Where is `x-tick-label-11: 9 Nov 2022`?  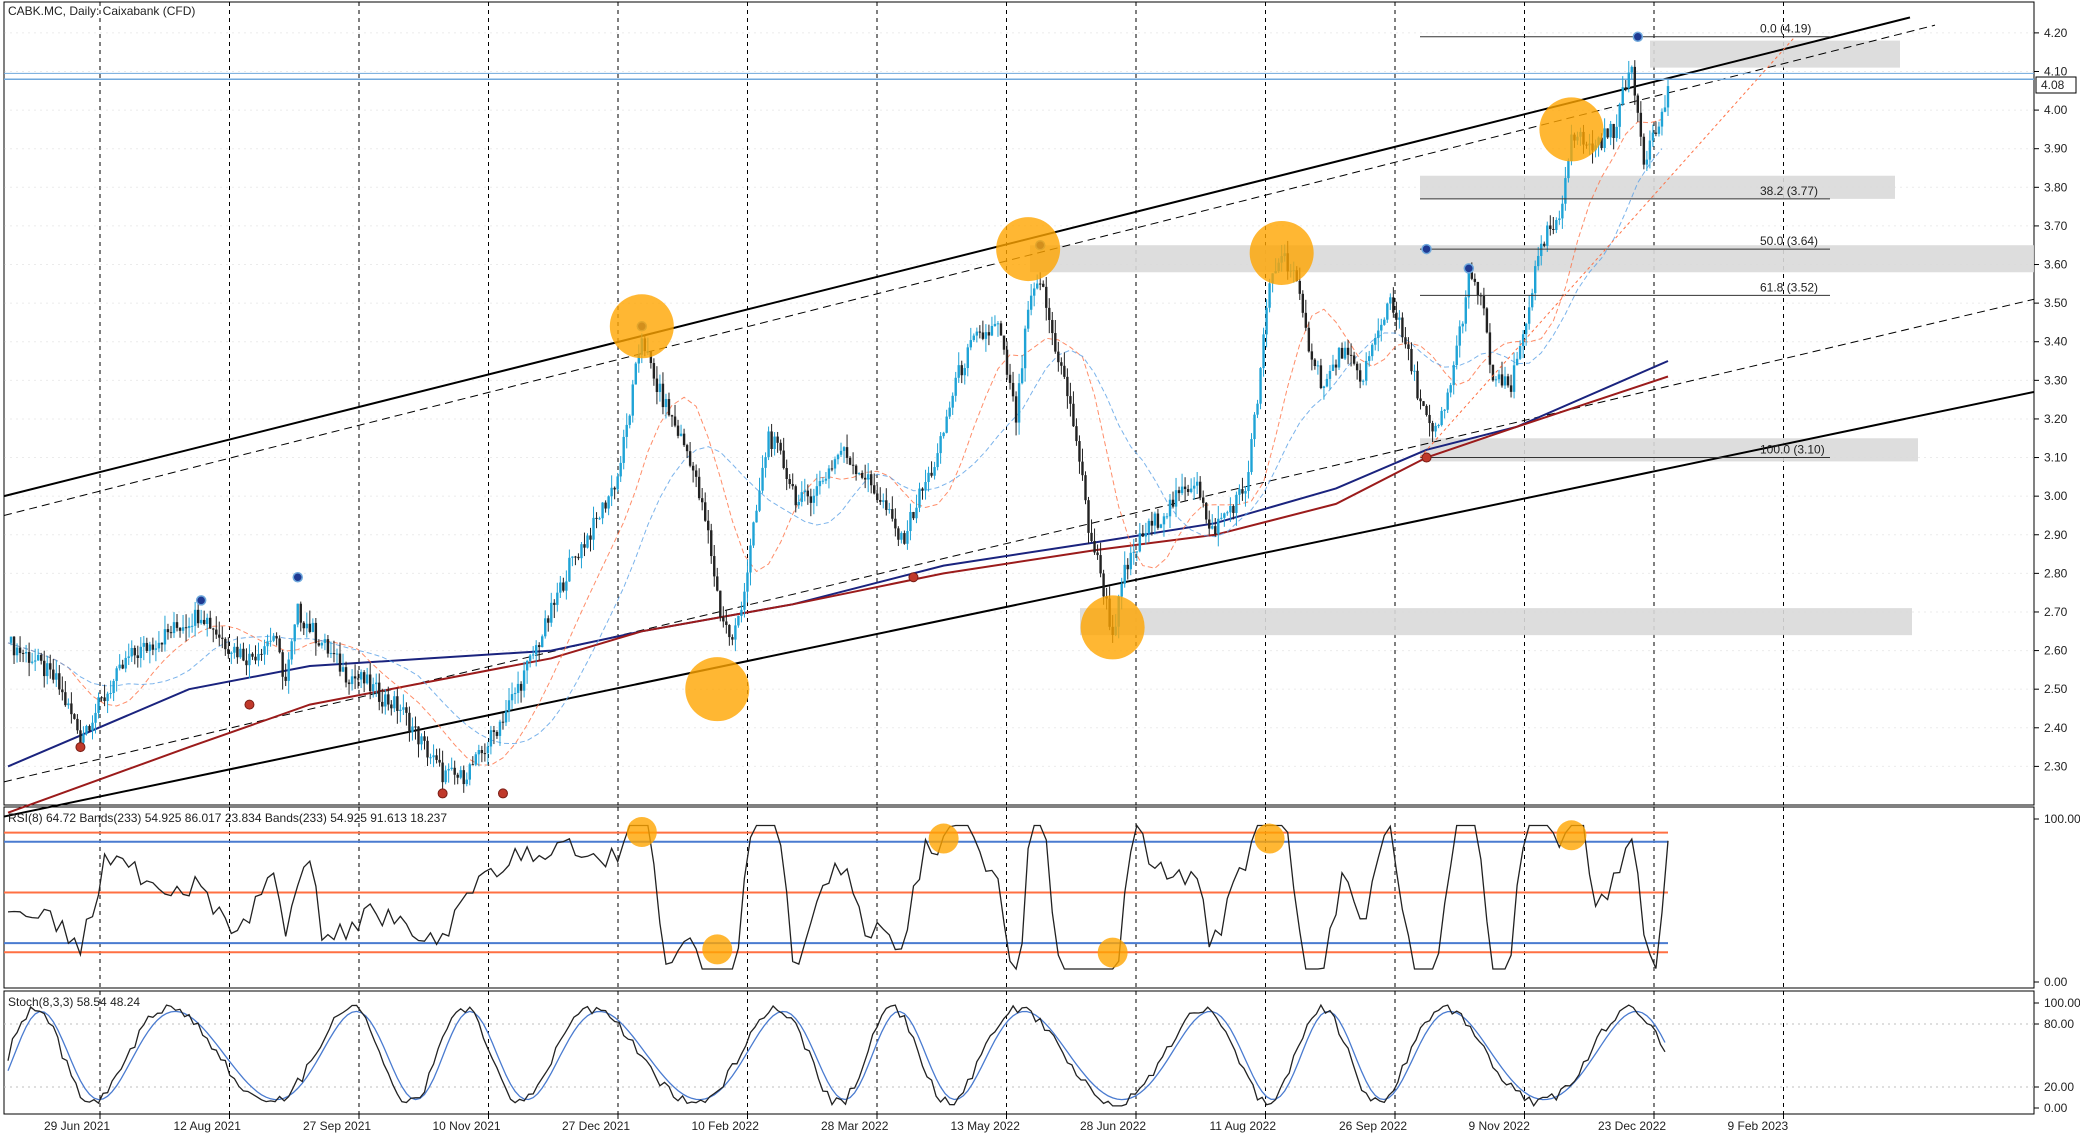
x-tick-label-11: 9 Nov 2022 is located at coordinates (1500, 1126).